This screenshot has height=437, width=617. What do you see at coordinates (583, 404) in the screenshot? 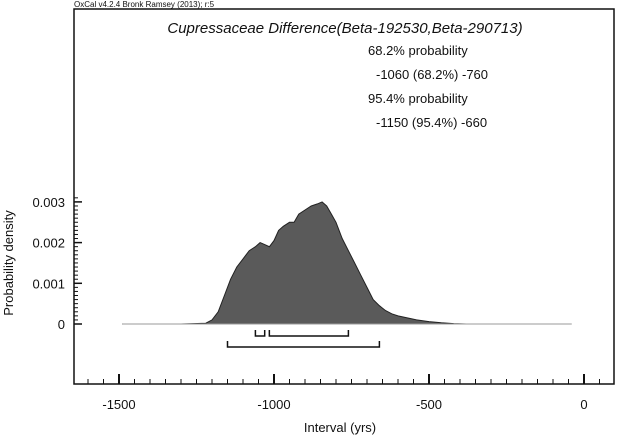
I see `x-tick-label: 0` at bounding box center [583, 404].